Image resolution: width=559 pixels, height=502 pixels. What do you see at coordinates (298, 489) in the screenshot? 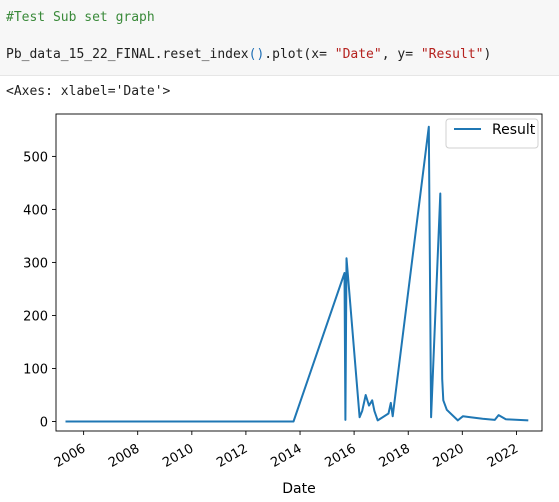
I see `x-axis-label: Date` at bounding box center [298, 489].